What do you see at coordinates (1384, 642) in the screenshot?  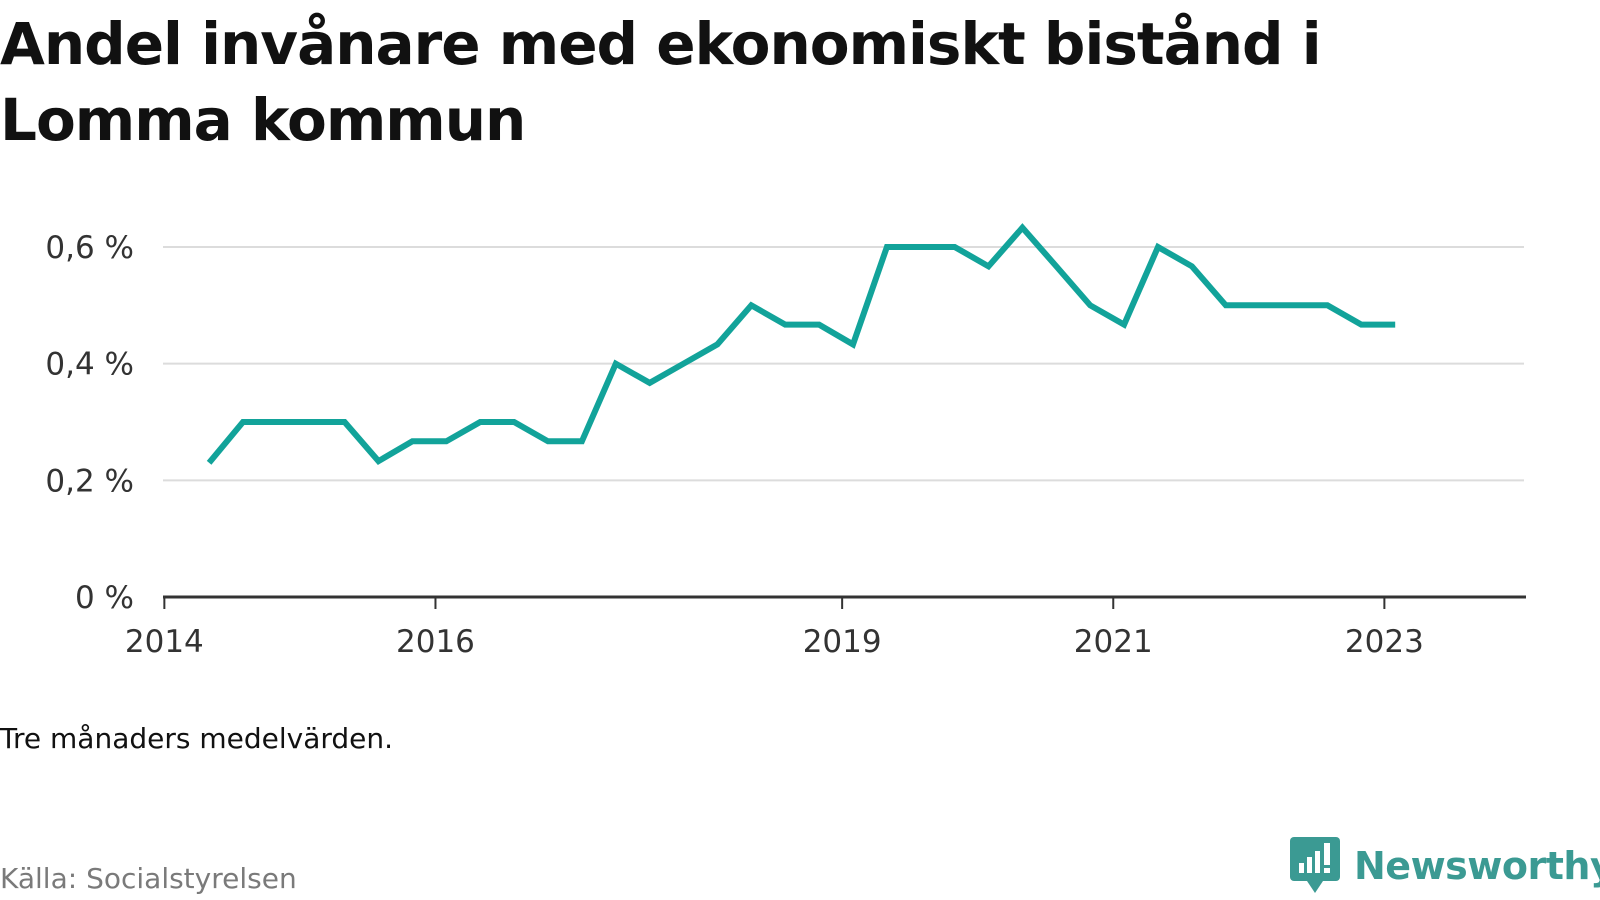 I see `x-tick-label: 2023` at bounding box center [1384, 642].